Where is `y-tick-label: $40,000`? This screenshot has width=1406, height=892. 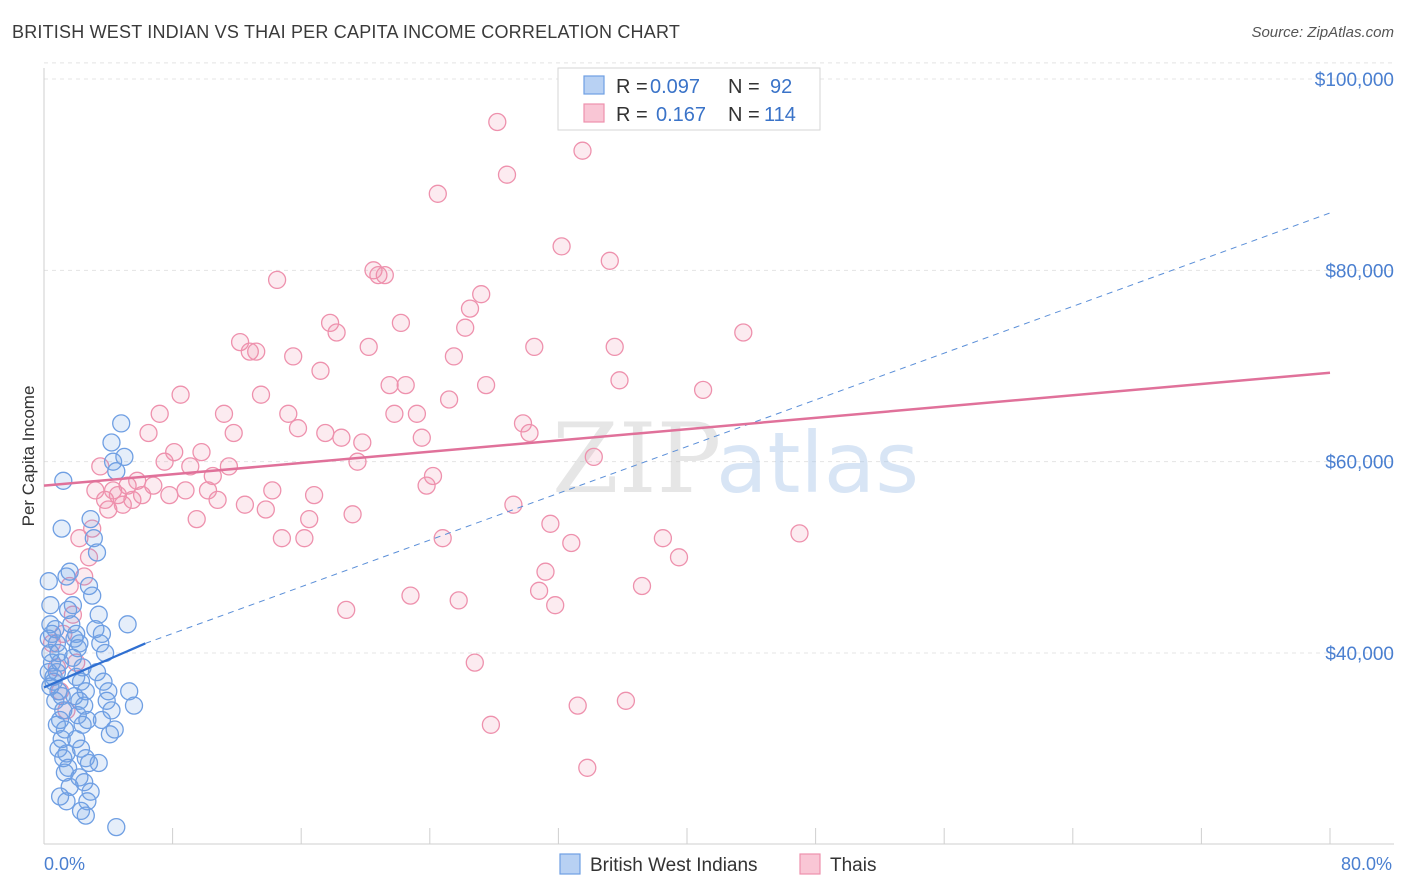 y-tick-label: $40,000 is located at coordinates (1359, 654).